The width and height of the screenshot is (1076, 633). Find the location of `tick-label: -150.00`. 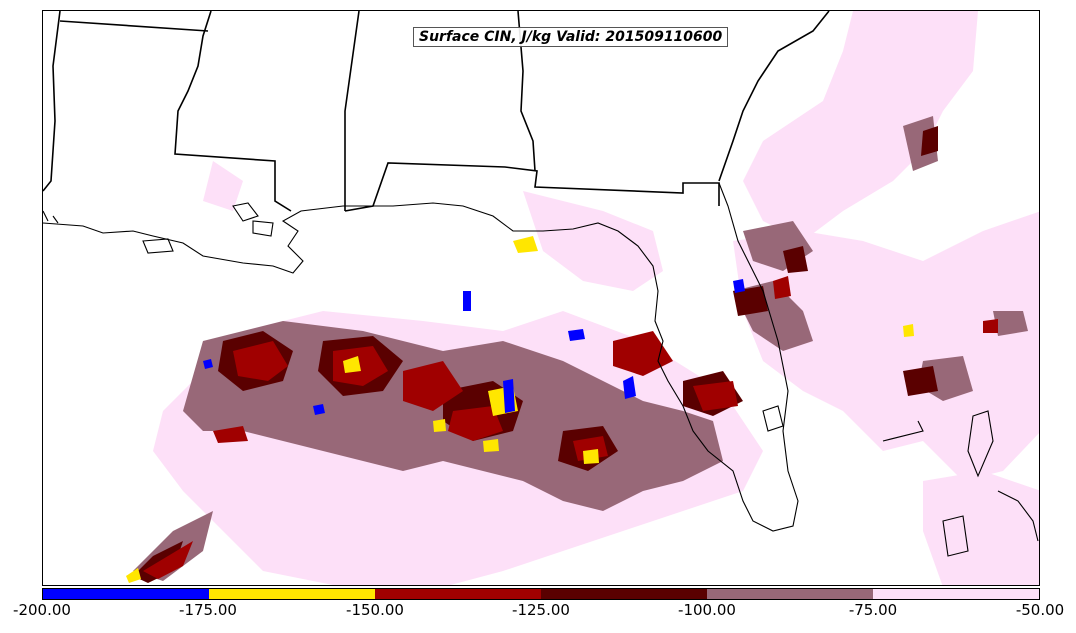

tick-label: -150.00 is located at coordinates (375, 610).